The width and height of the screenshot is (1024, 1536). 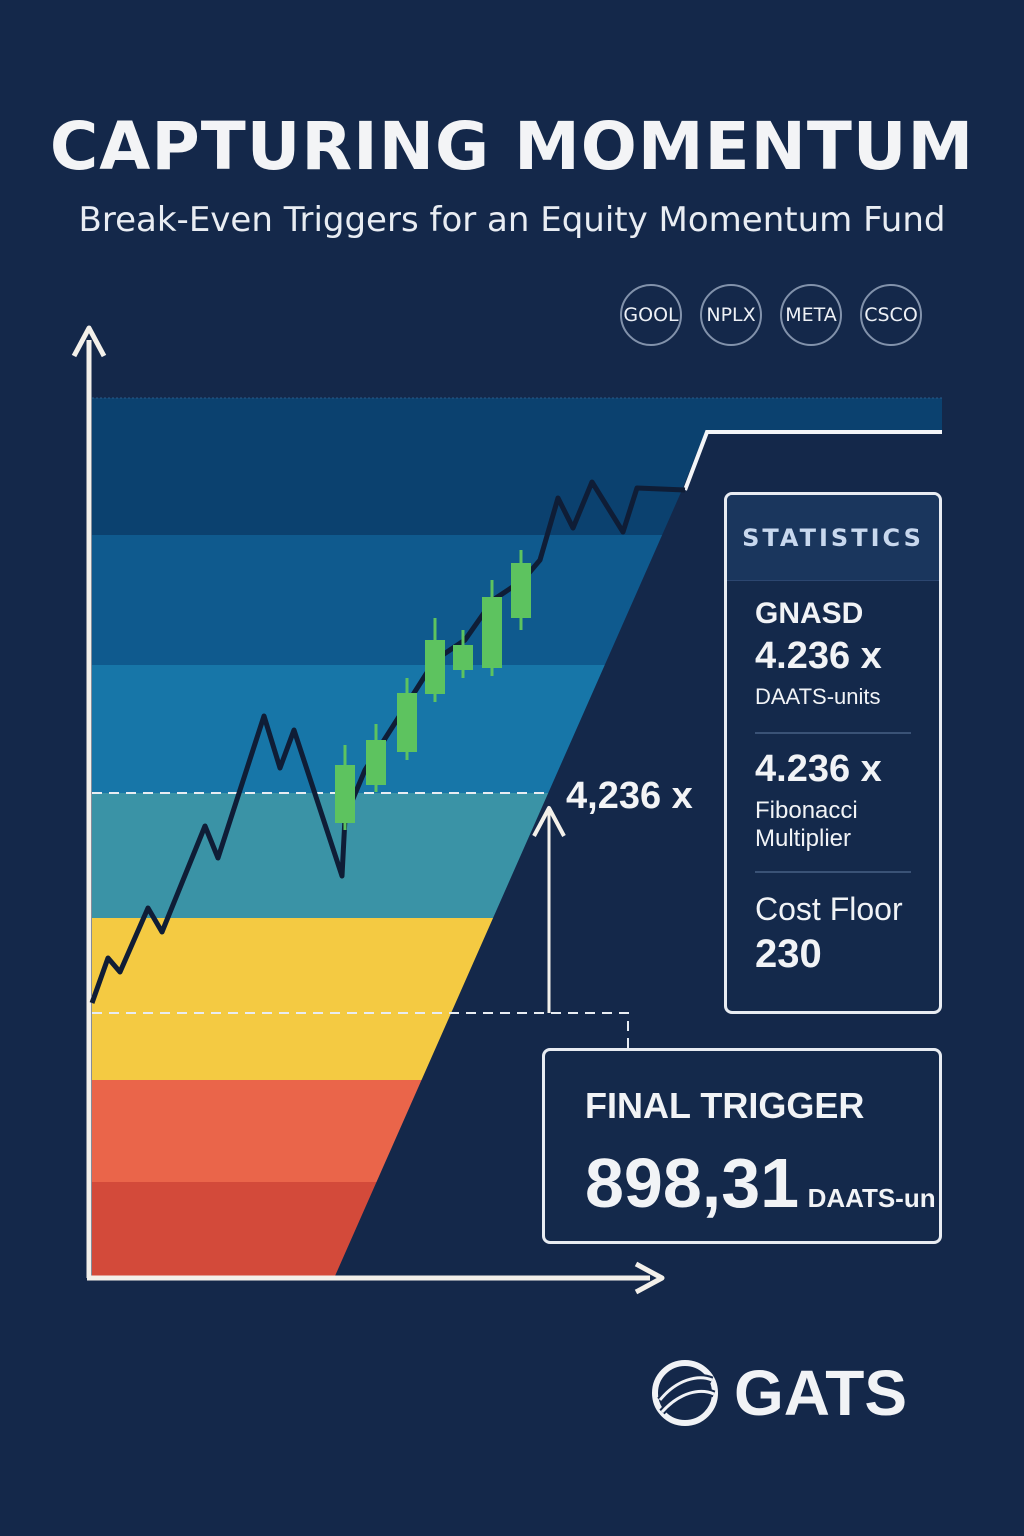 I want to click on brand-logo: GATS, so click(x=778, y=1393).